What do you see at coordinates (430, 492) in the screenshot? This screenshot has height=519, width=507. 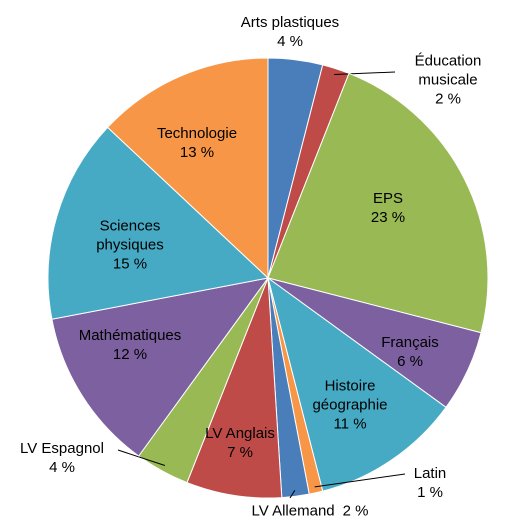 I see `value-label: 1 %` at bounding box center [430, 492].